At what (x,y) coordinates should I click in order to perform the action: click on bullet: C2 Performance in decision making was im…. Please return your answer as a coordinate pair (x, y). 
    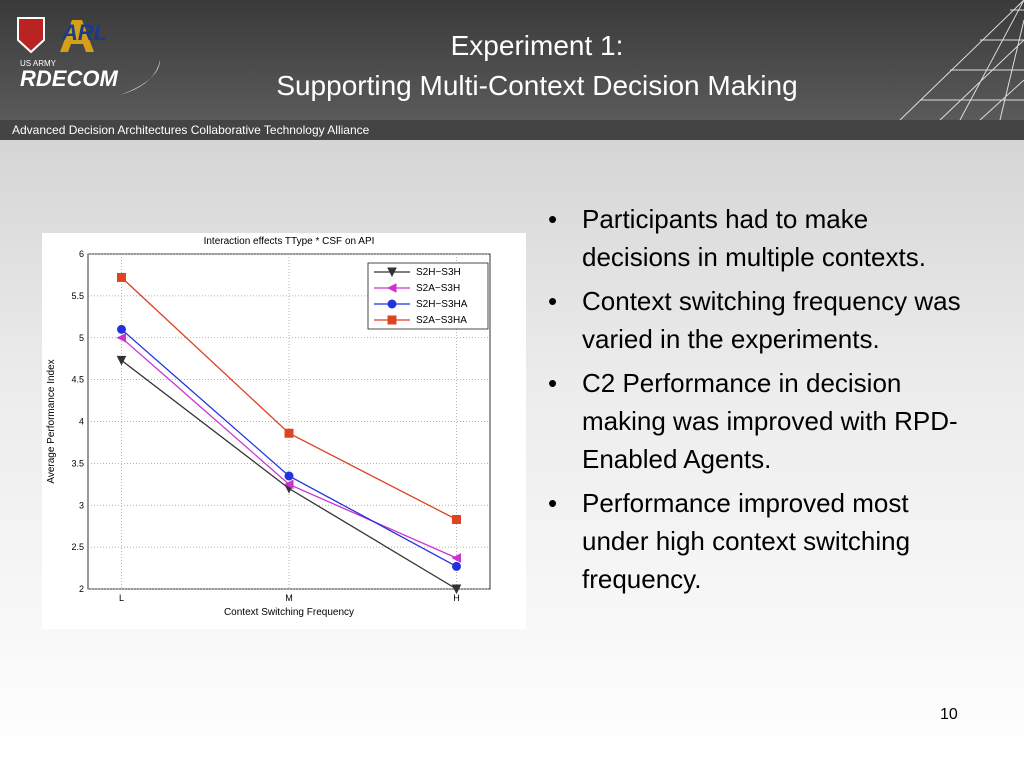
    Looking at the image, I should click on (765, 421).